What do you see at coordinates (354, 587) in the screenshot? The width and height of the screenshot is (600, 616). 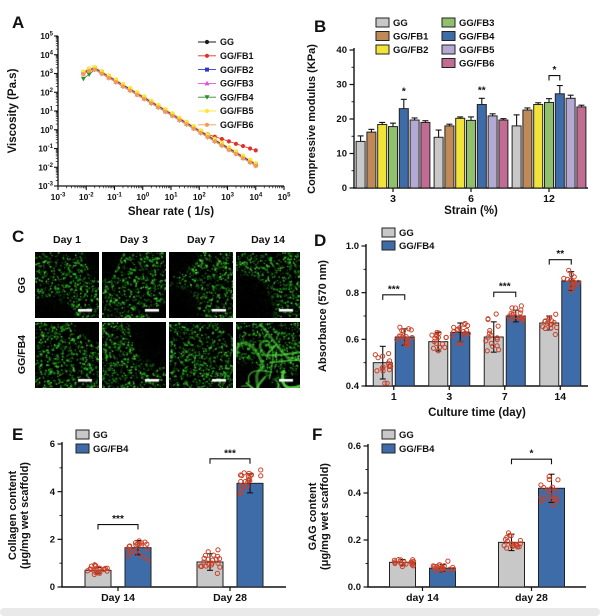 I see `y-tick-label: 0.0` at bounding box center [354, 587].